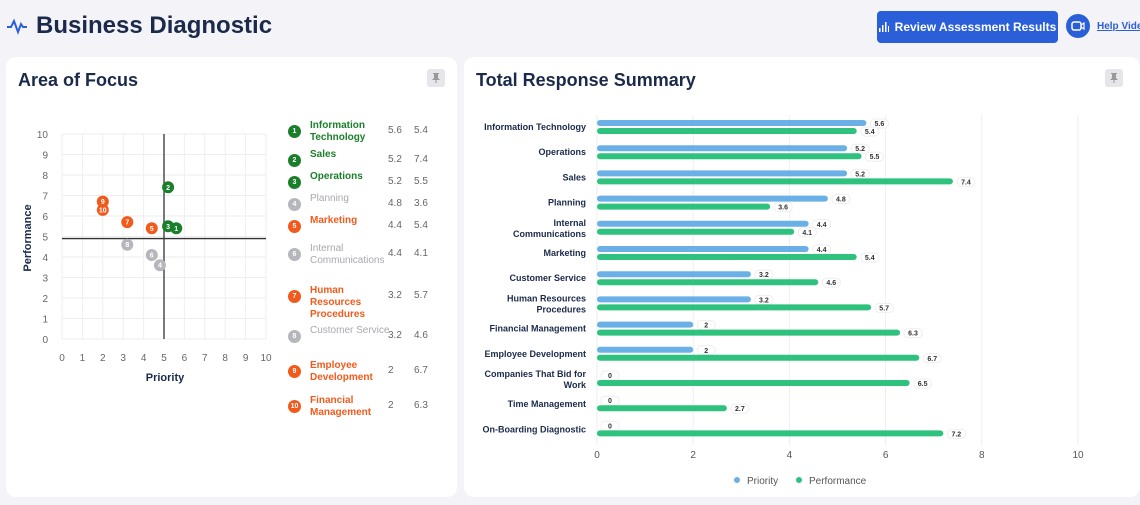  I want to click on scatter-point: 2, so click(168, 187).